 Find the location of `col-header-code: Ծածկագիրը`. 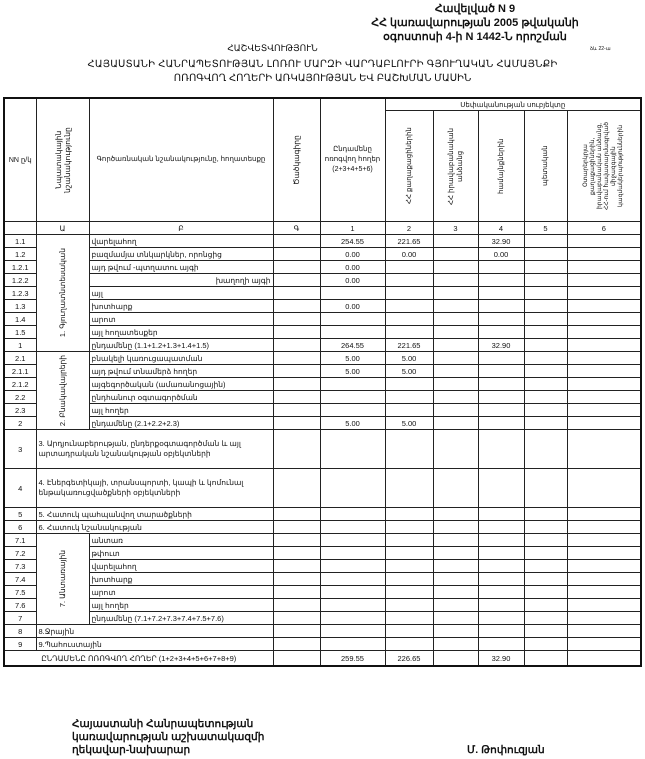

col-header-code: Ծածկագիրը is located at coordinates (296, 159).